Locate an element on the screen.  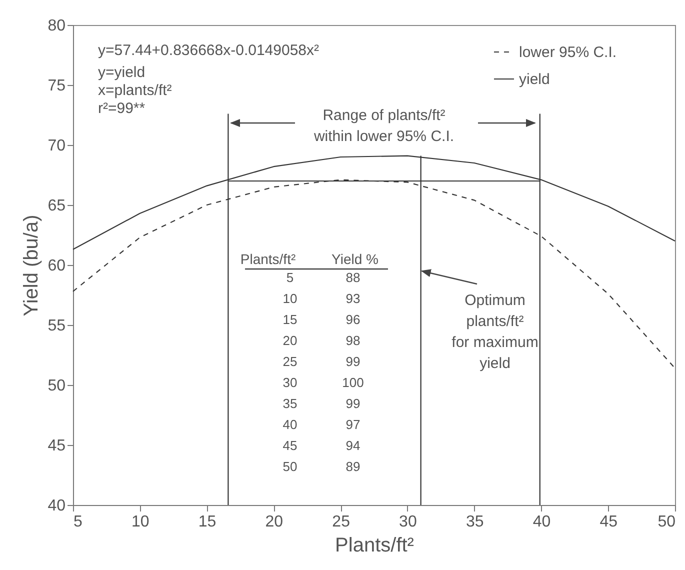
annotation: 35 is located at coordinates (290, 403).